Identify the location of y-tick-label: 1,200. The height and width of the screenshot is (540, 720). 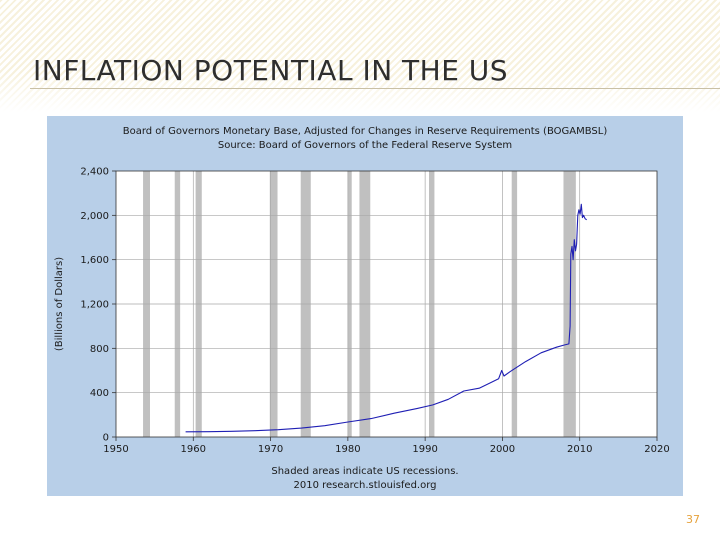
(94, 305).